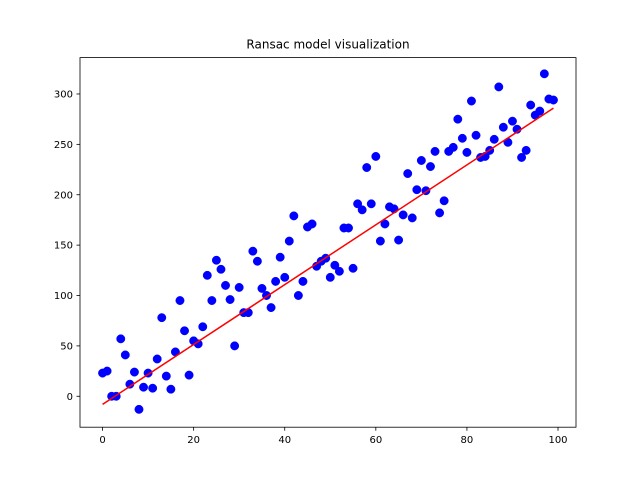  Describe the element at coordinates (63, 145) in the screenshot. I see `y-tick-label: 250` at that location.